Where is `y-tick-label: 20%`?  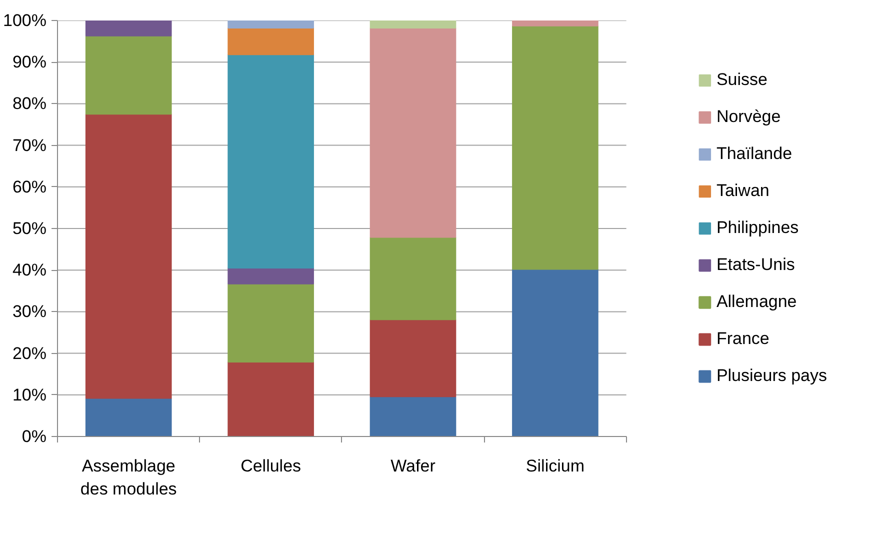
y-tick-label: 20% is located at coordinates (29, 353).